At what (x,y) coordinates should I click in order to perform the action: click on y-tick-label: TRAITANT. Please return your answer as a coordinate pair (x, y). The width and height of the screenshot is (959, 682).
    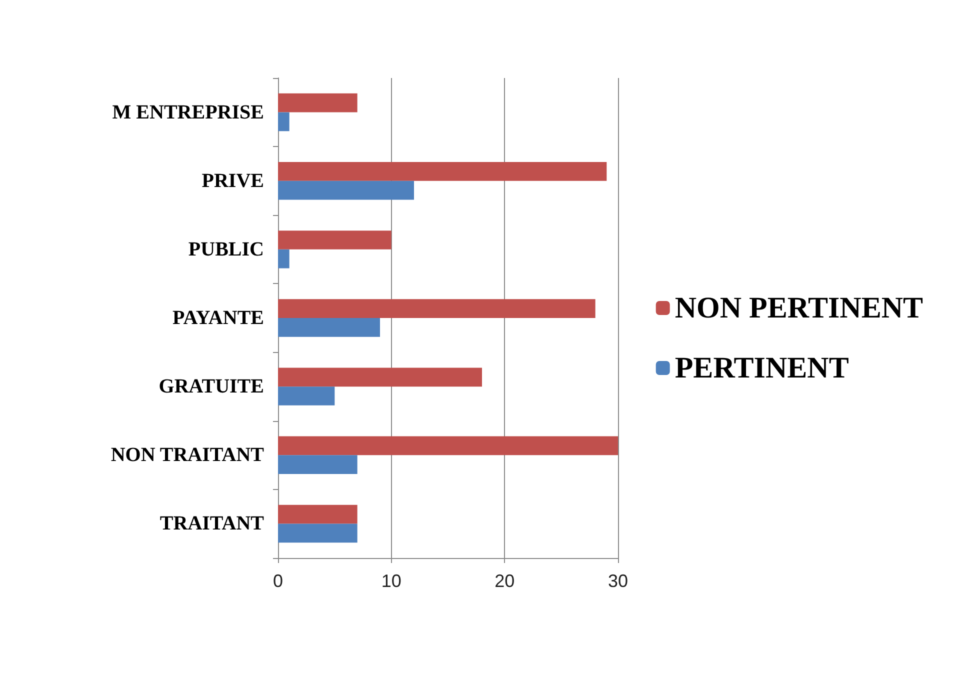
    Looking at the image, I should click on (212, 523).